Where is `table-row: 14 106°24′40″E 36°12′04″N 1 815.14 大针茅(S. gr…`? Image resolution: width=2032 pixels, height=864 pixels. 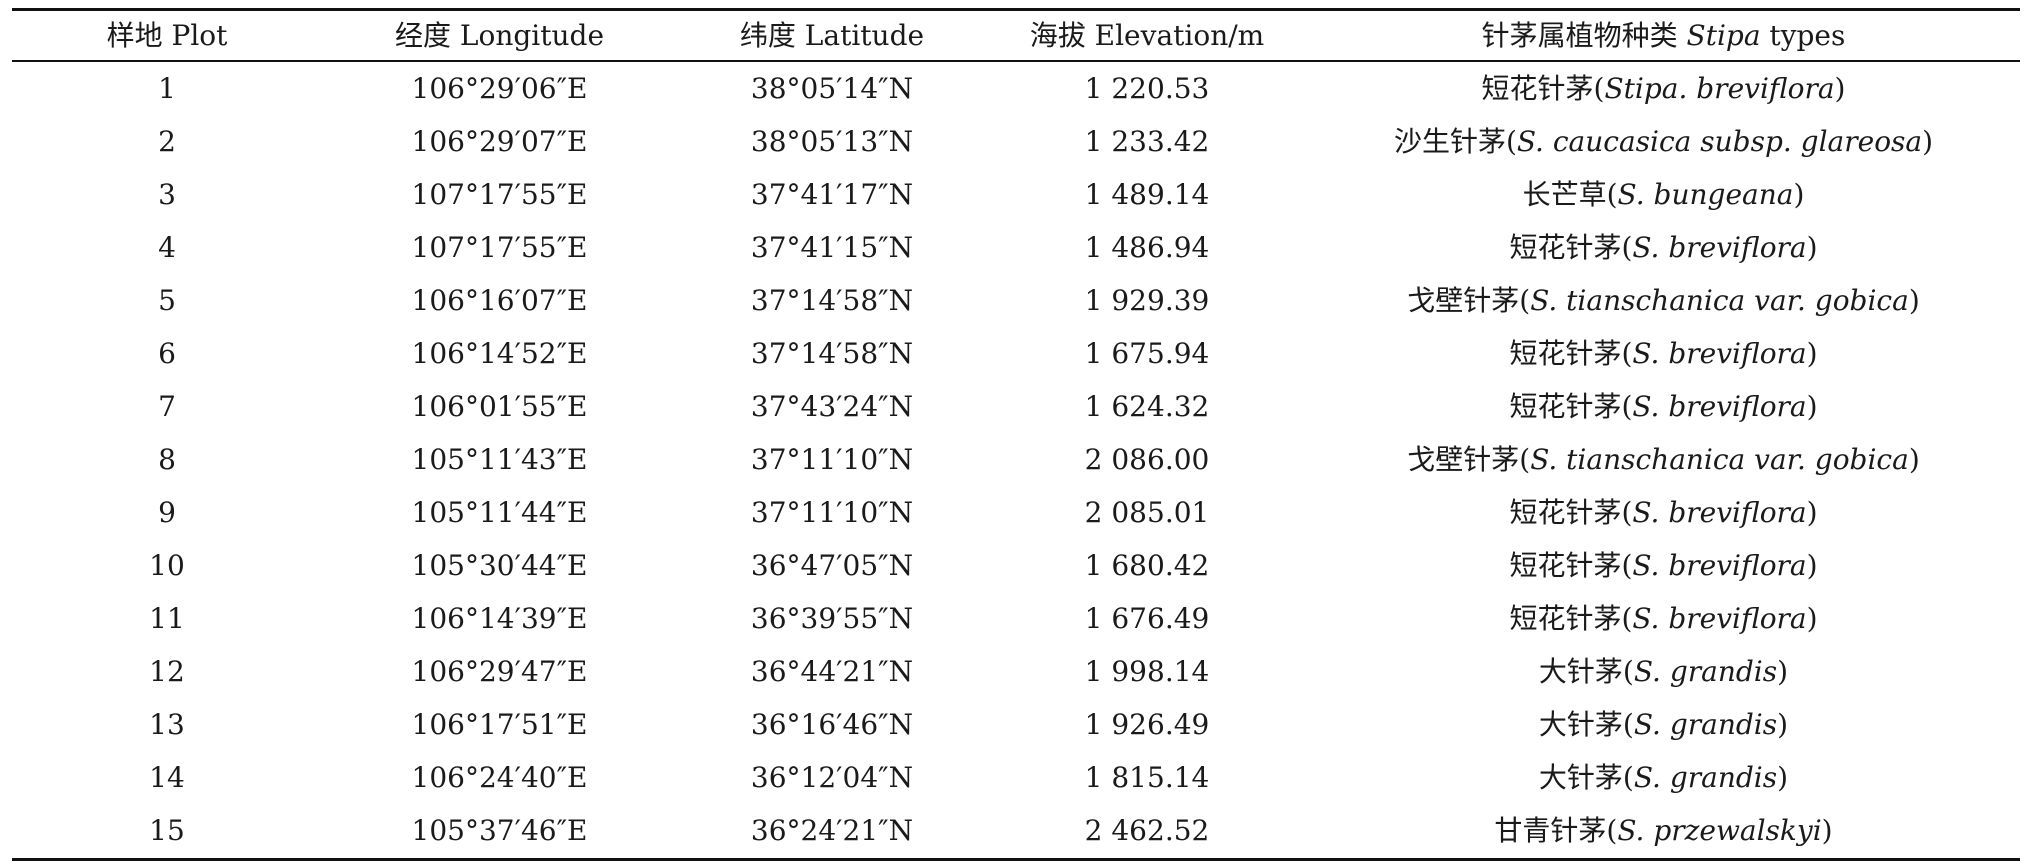 table-row: 14 106°24′40″E 36°12′04″N 1 815.14 大针茅(S. gr… is located at coordinates (1016, 777).